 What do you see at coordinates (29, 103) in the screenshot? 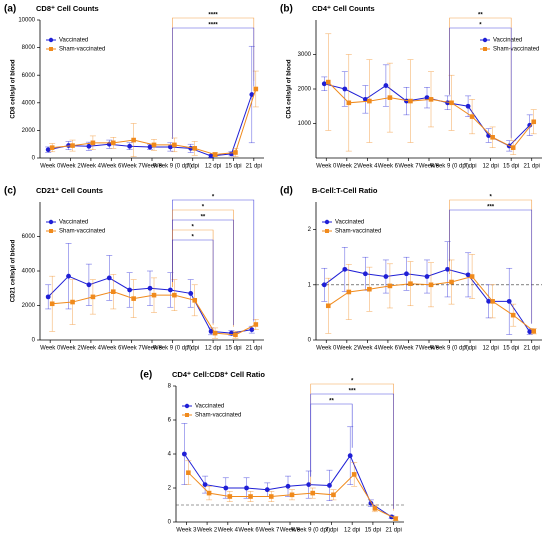
I see `y-tick-label: 4000` at bounding box center [29, 103].